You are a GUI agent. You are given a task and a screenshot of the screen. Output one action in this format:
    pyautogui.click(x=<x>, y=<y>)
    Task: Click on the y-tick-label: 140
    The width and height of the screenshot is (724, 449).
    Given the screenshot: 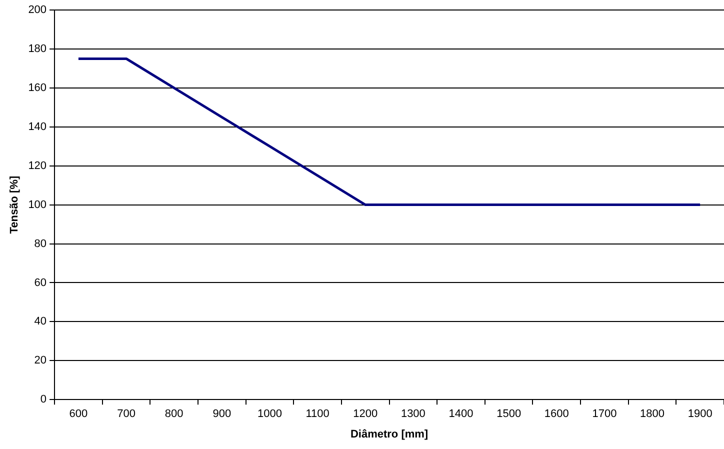 What is the action you would take?
    pyautogui.click(x=37, y=126)
    